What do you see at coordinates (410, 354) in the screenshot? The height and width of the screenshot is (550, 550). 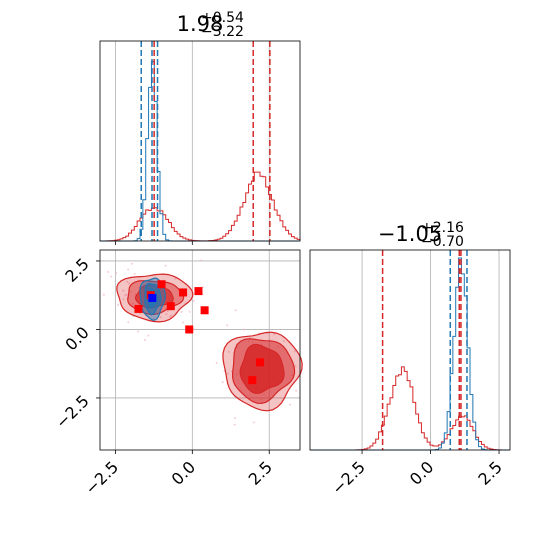 I see `series-blue-hist-param2` at bounding box center [410, 354].